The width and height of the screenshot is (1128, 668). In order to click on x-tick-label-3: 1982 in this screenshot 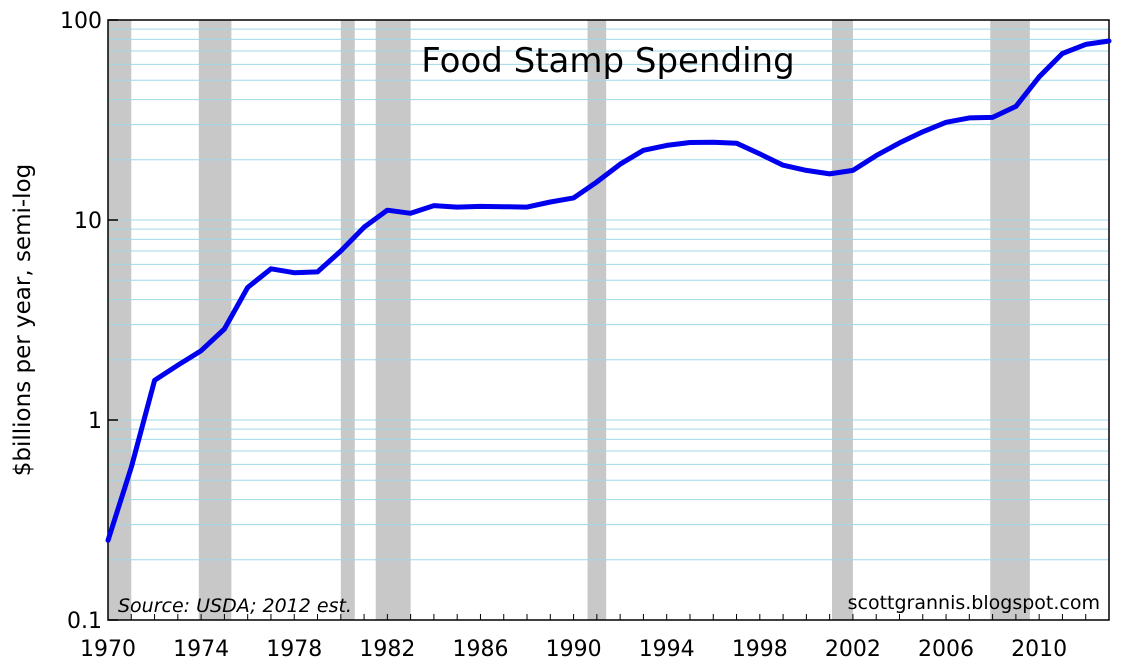, I will do `click(387, 649)`.